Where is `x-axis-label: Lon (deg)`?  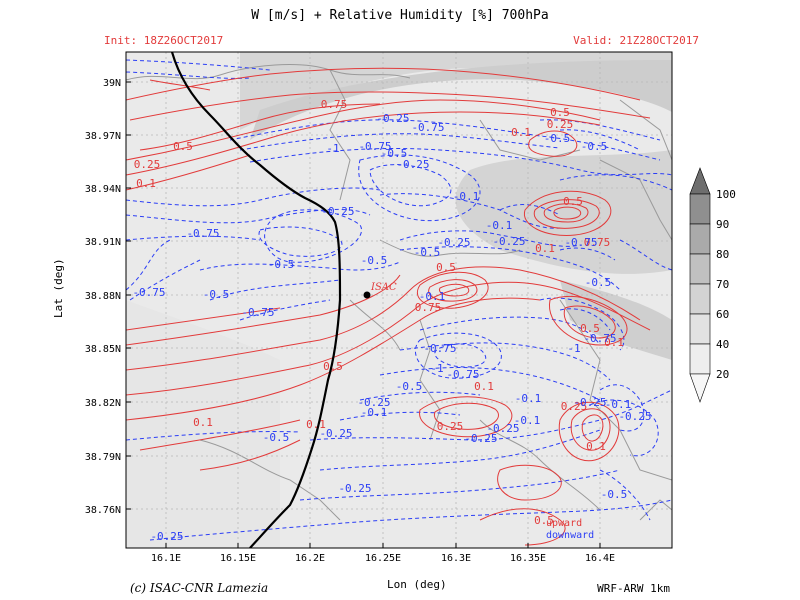 x-axis-label: Lon (deg) is located at coordinates (417, 584).